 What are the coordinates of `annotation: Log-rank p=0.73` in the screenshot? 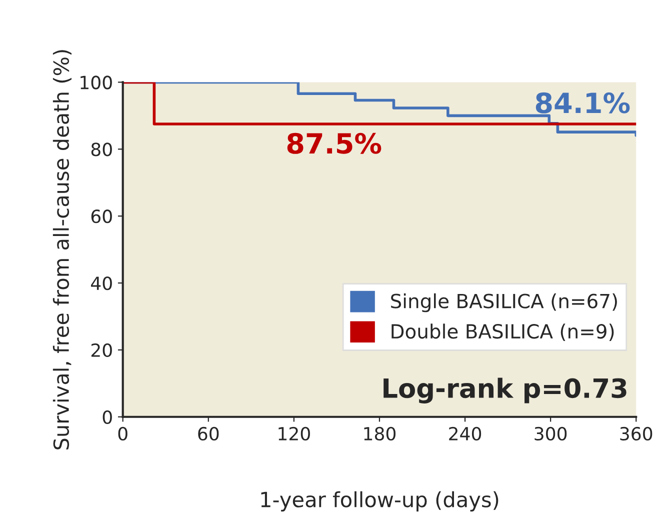 It's located at (505, 391).